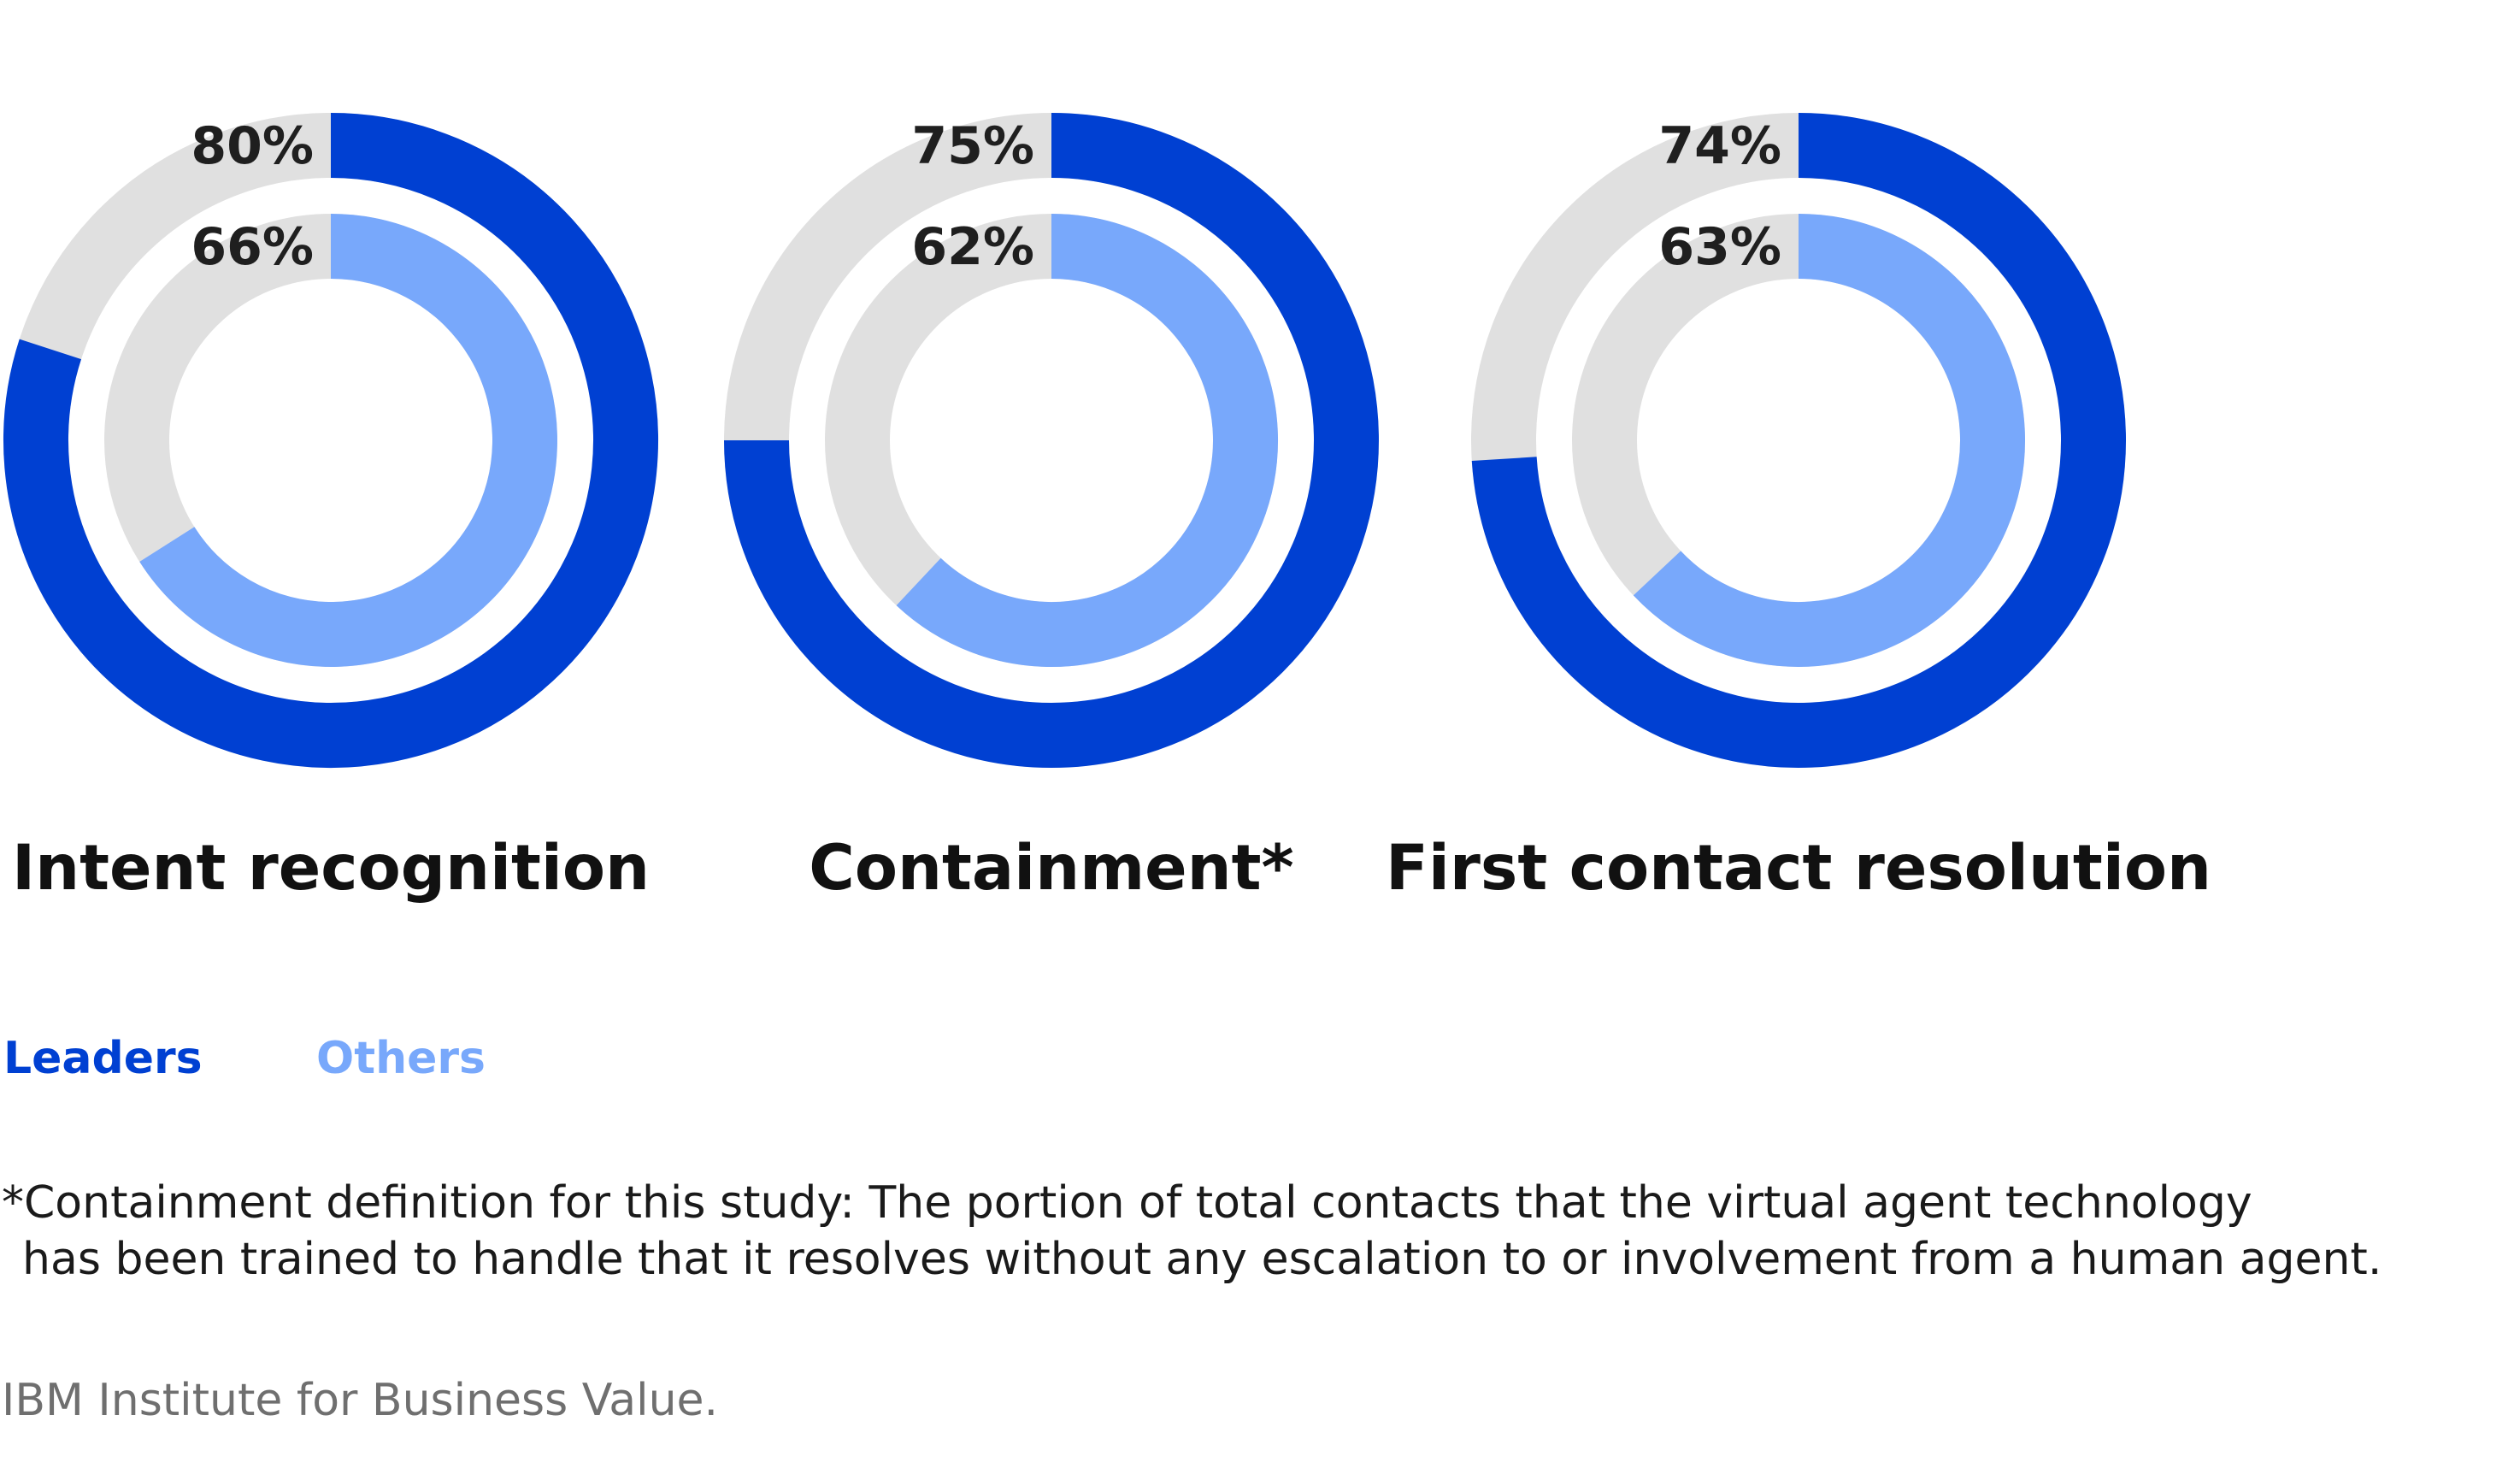 The width and height of the screenshot is (2520, 1480). I want to click on leaders-value-label: 75%, so click(972, 146).